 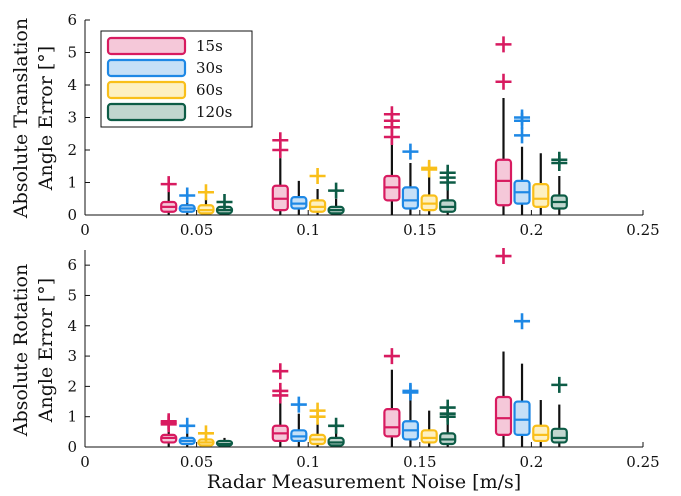 What do you see at coordinates (146, 68) in the screenshot?
I see `legend-swatch-30s` at bounding box center [146, 68].